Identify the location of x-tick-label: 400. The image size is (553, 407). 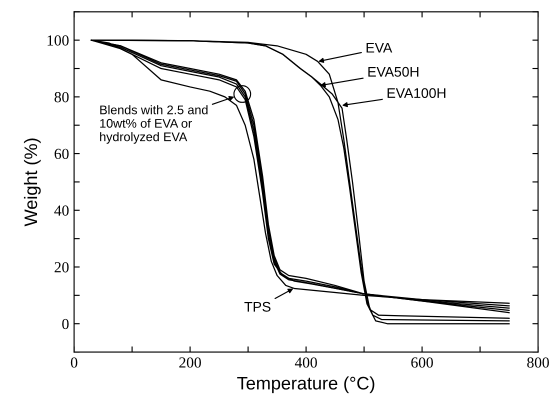
(305, 362).